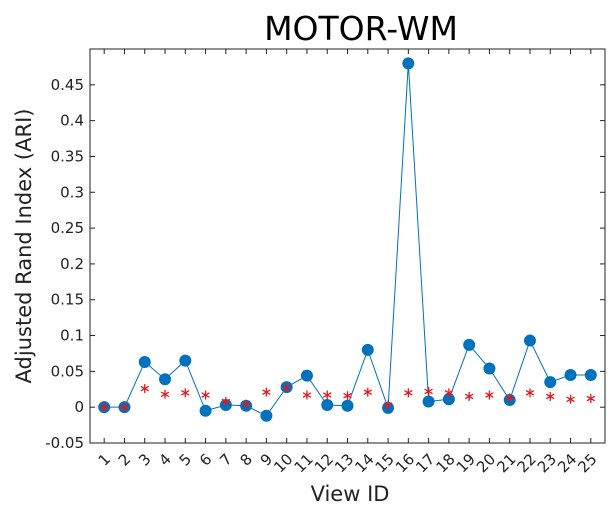 This screenshot has width=608, height=508. I want to click on y-tick-label: 0.35, so click(67, 156).